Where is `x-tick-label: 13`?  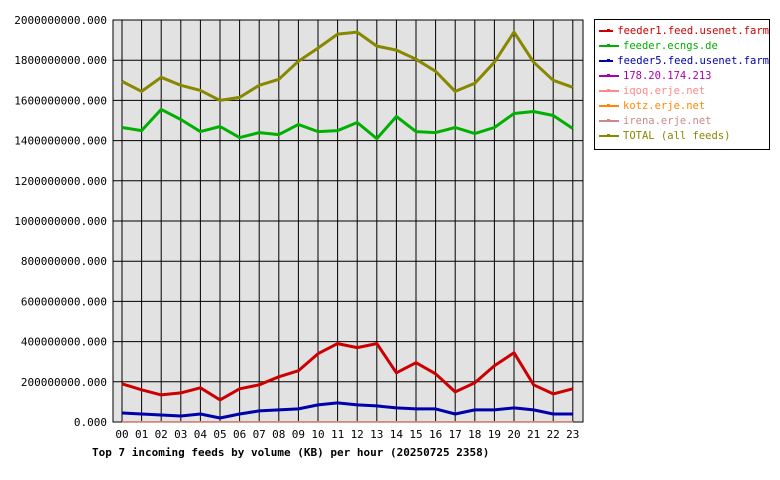
x-tick-label: 13 is located at coordinates (376, 434).